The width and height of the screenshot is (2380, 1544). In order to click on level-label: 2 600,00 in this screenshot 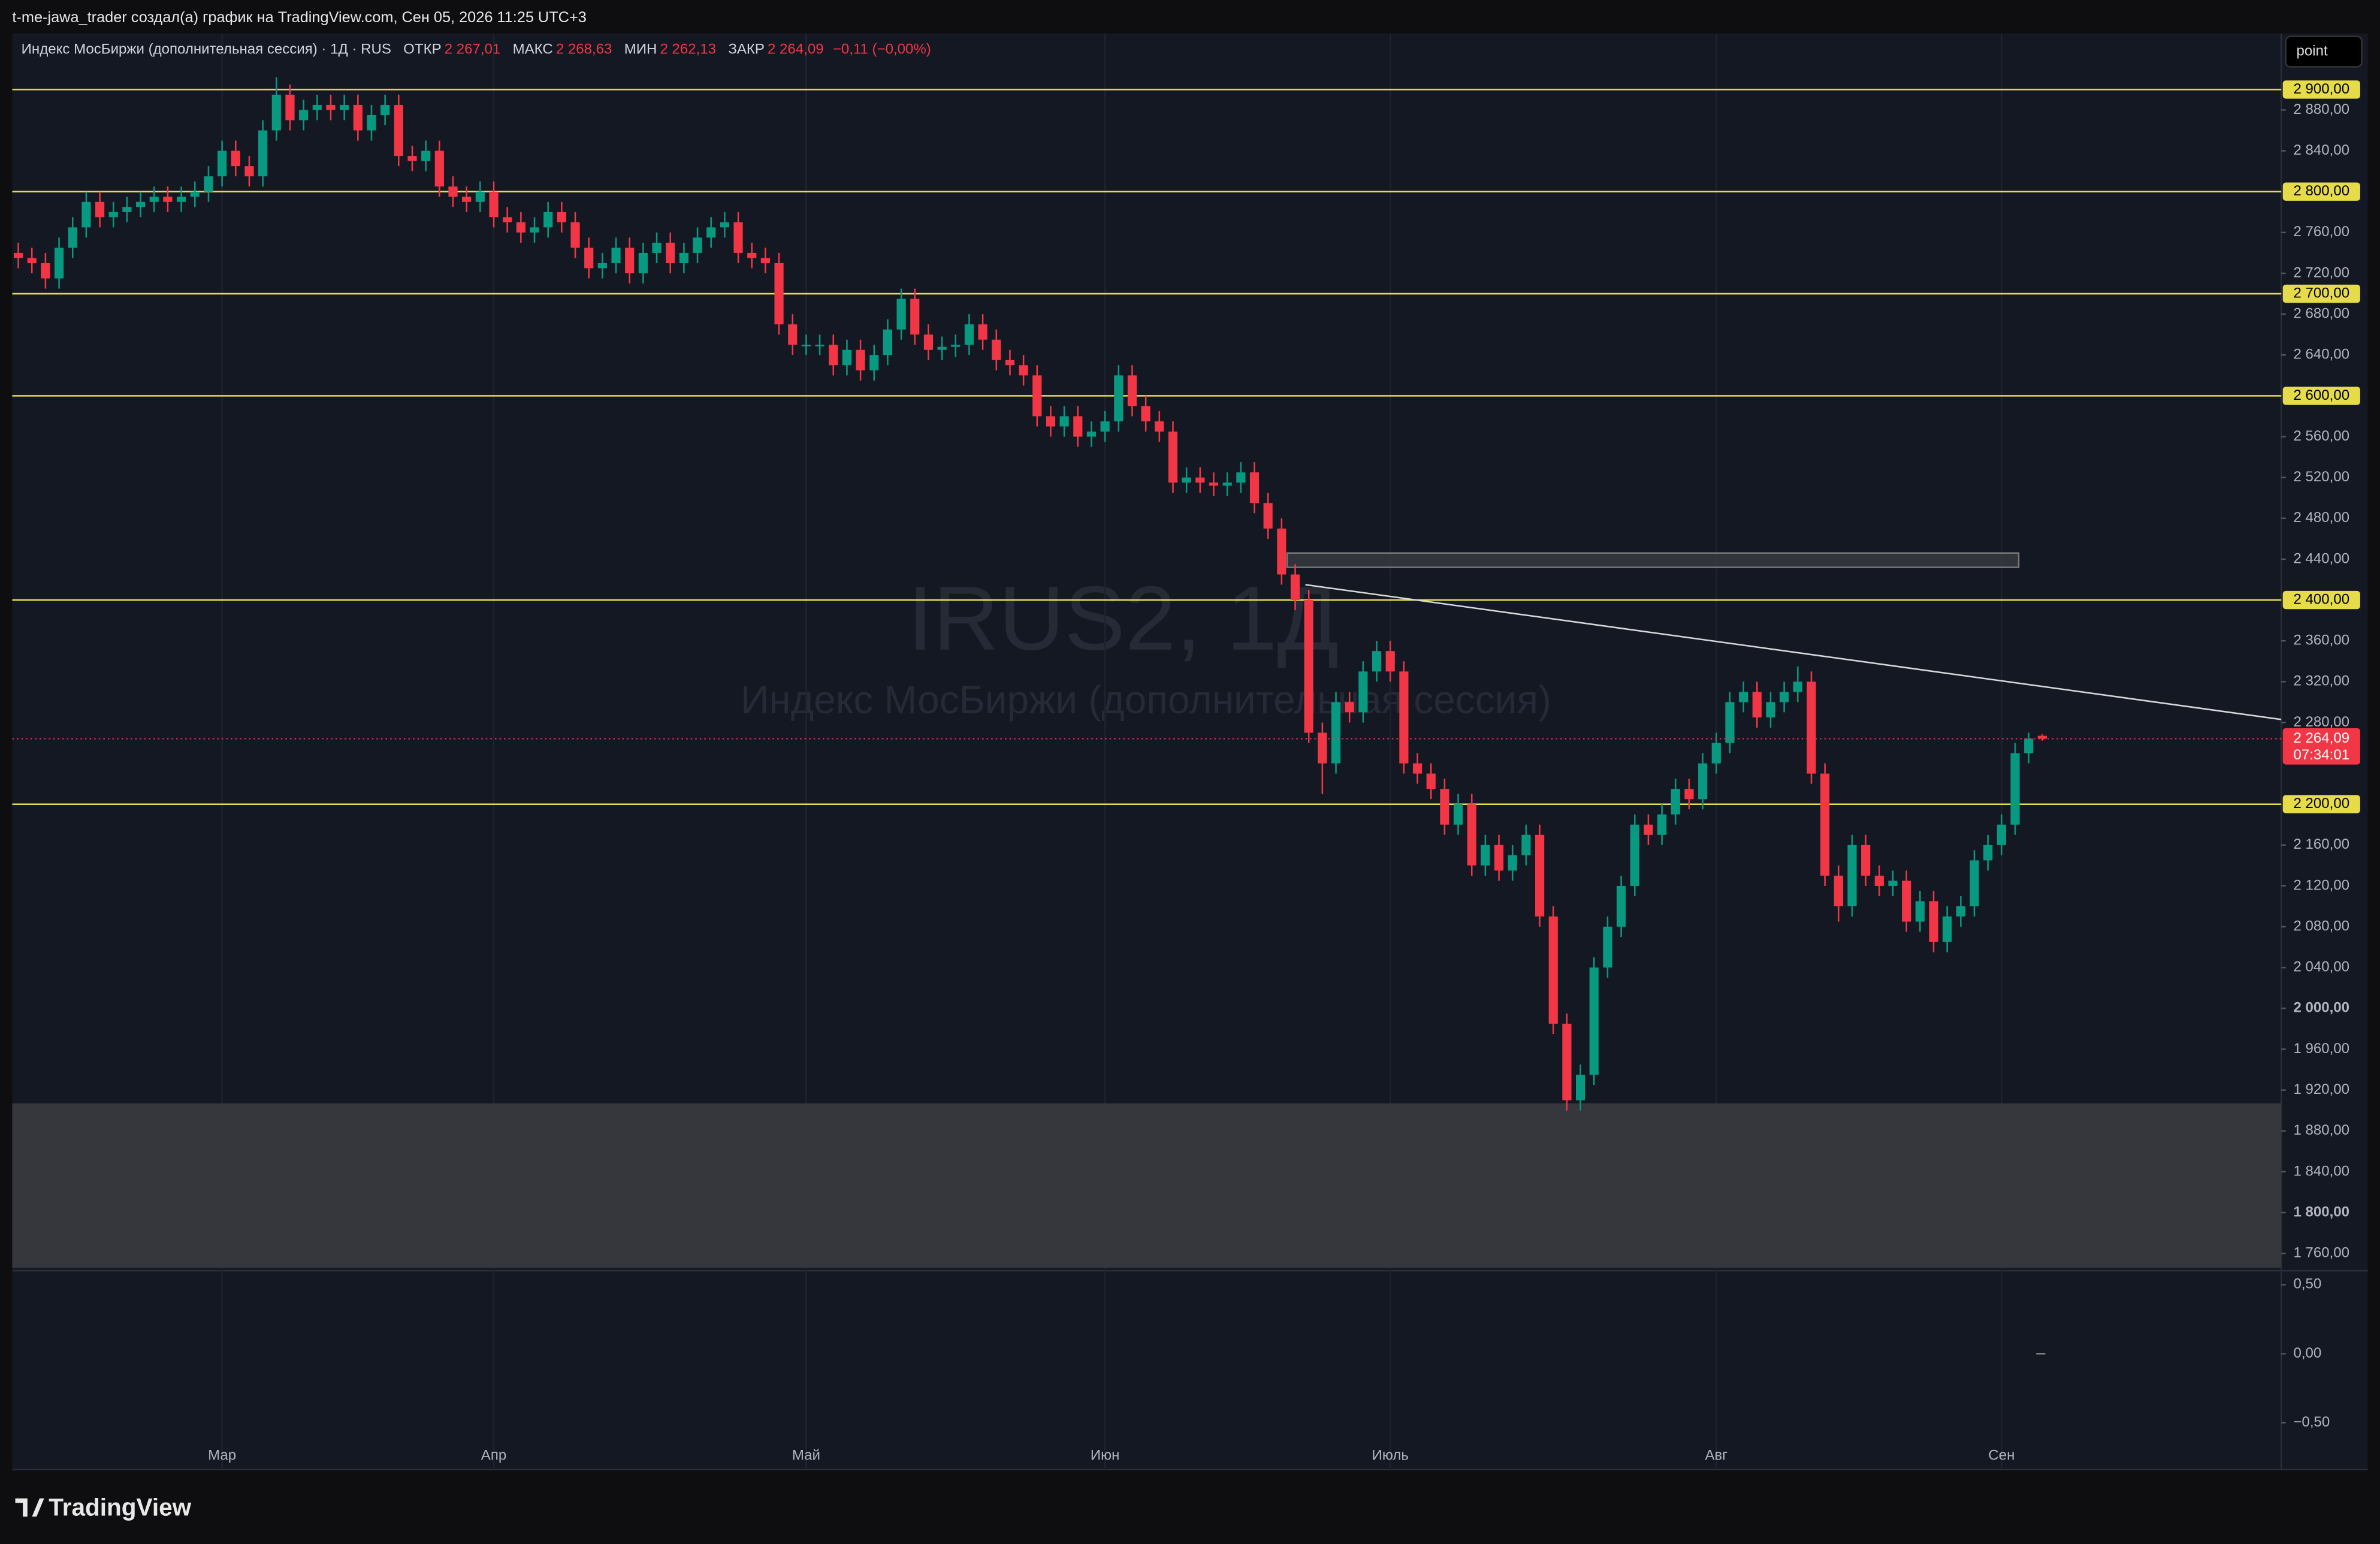, I will do `click(2322, 395)`.